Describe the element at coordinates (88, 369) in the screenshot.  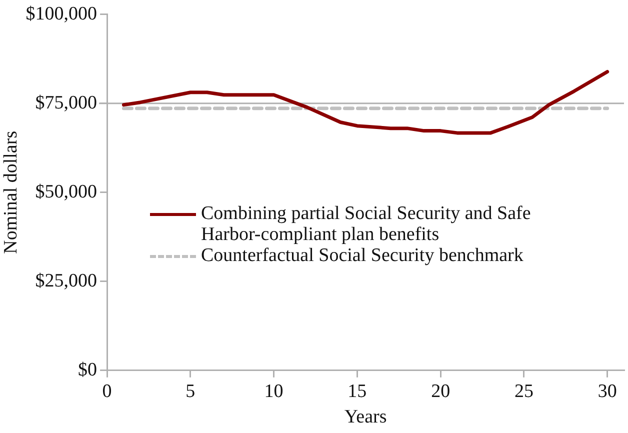
I see `y-tick-label: $0` at that location.